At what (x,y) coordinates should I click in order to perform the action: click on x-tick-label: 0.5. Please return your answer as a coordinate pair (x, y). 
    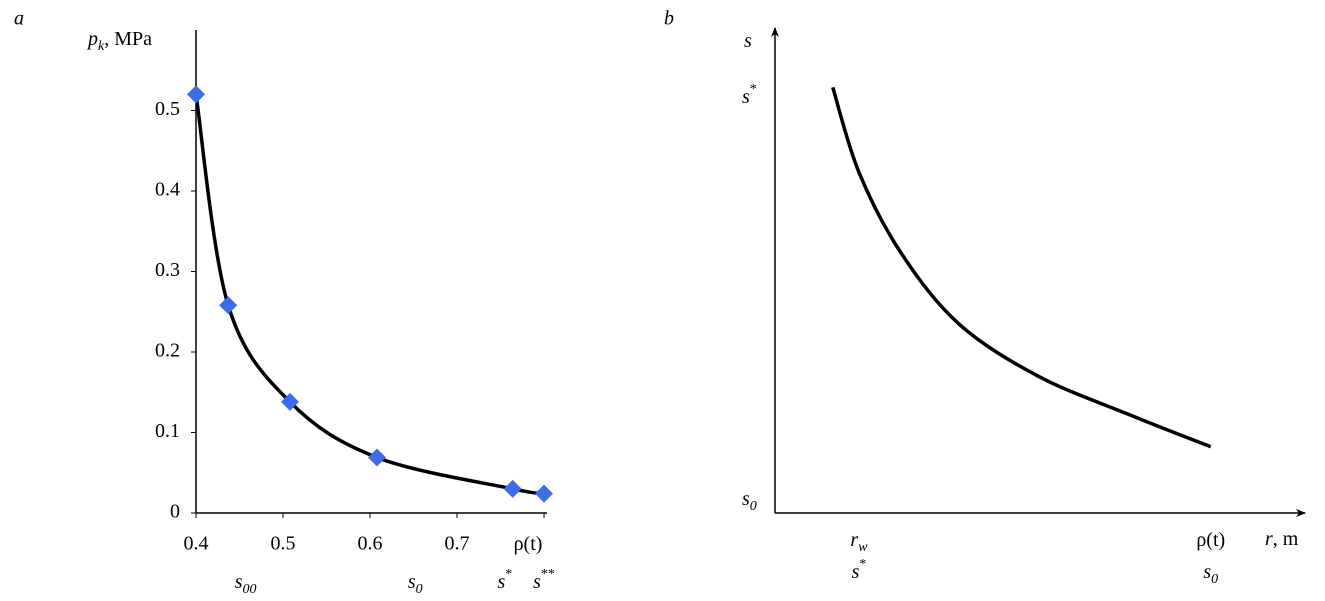
    Looking at the image, I should click on (283, 544).